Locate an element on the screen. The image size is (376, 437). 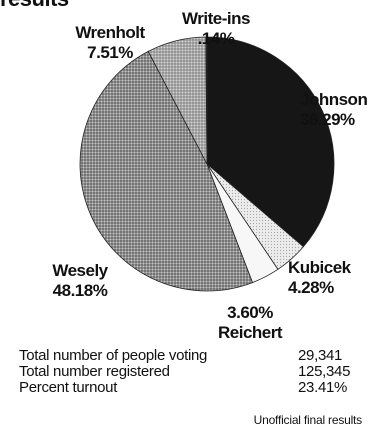
stat-row-voting: Total number of people voting 29,341 is located at coordinates (194, 356).